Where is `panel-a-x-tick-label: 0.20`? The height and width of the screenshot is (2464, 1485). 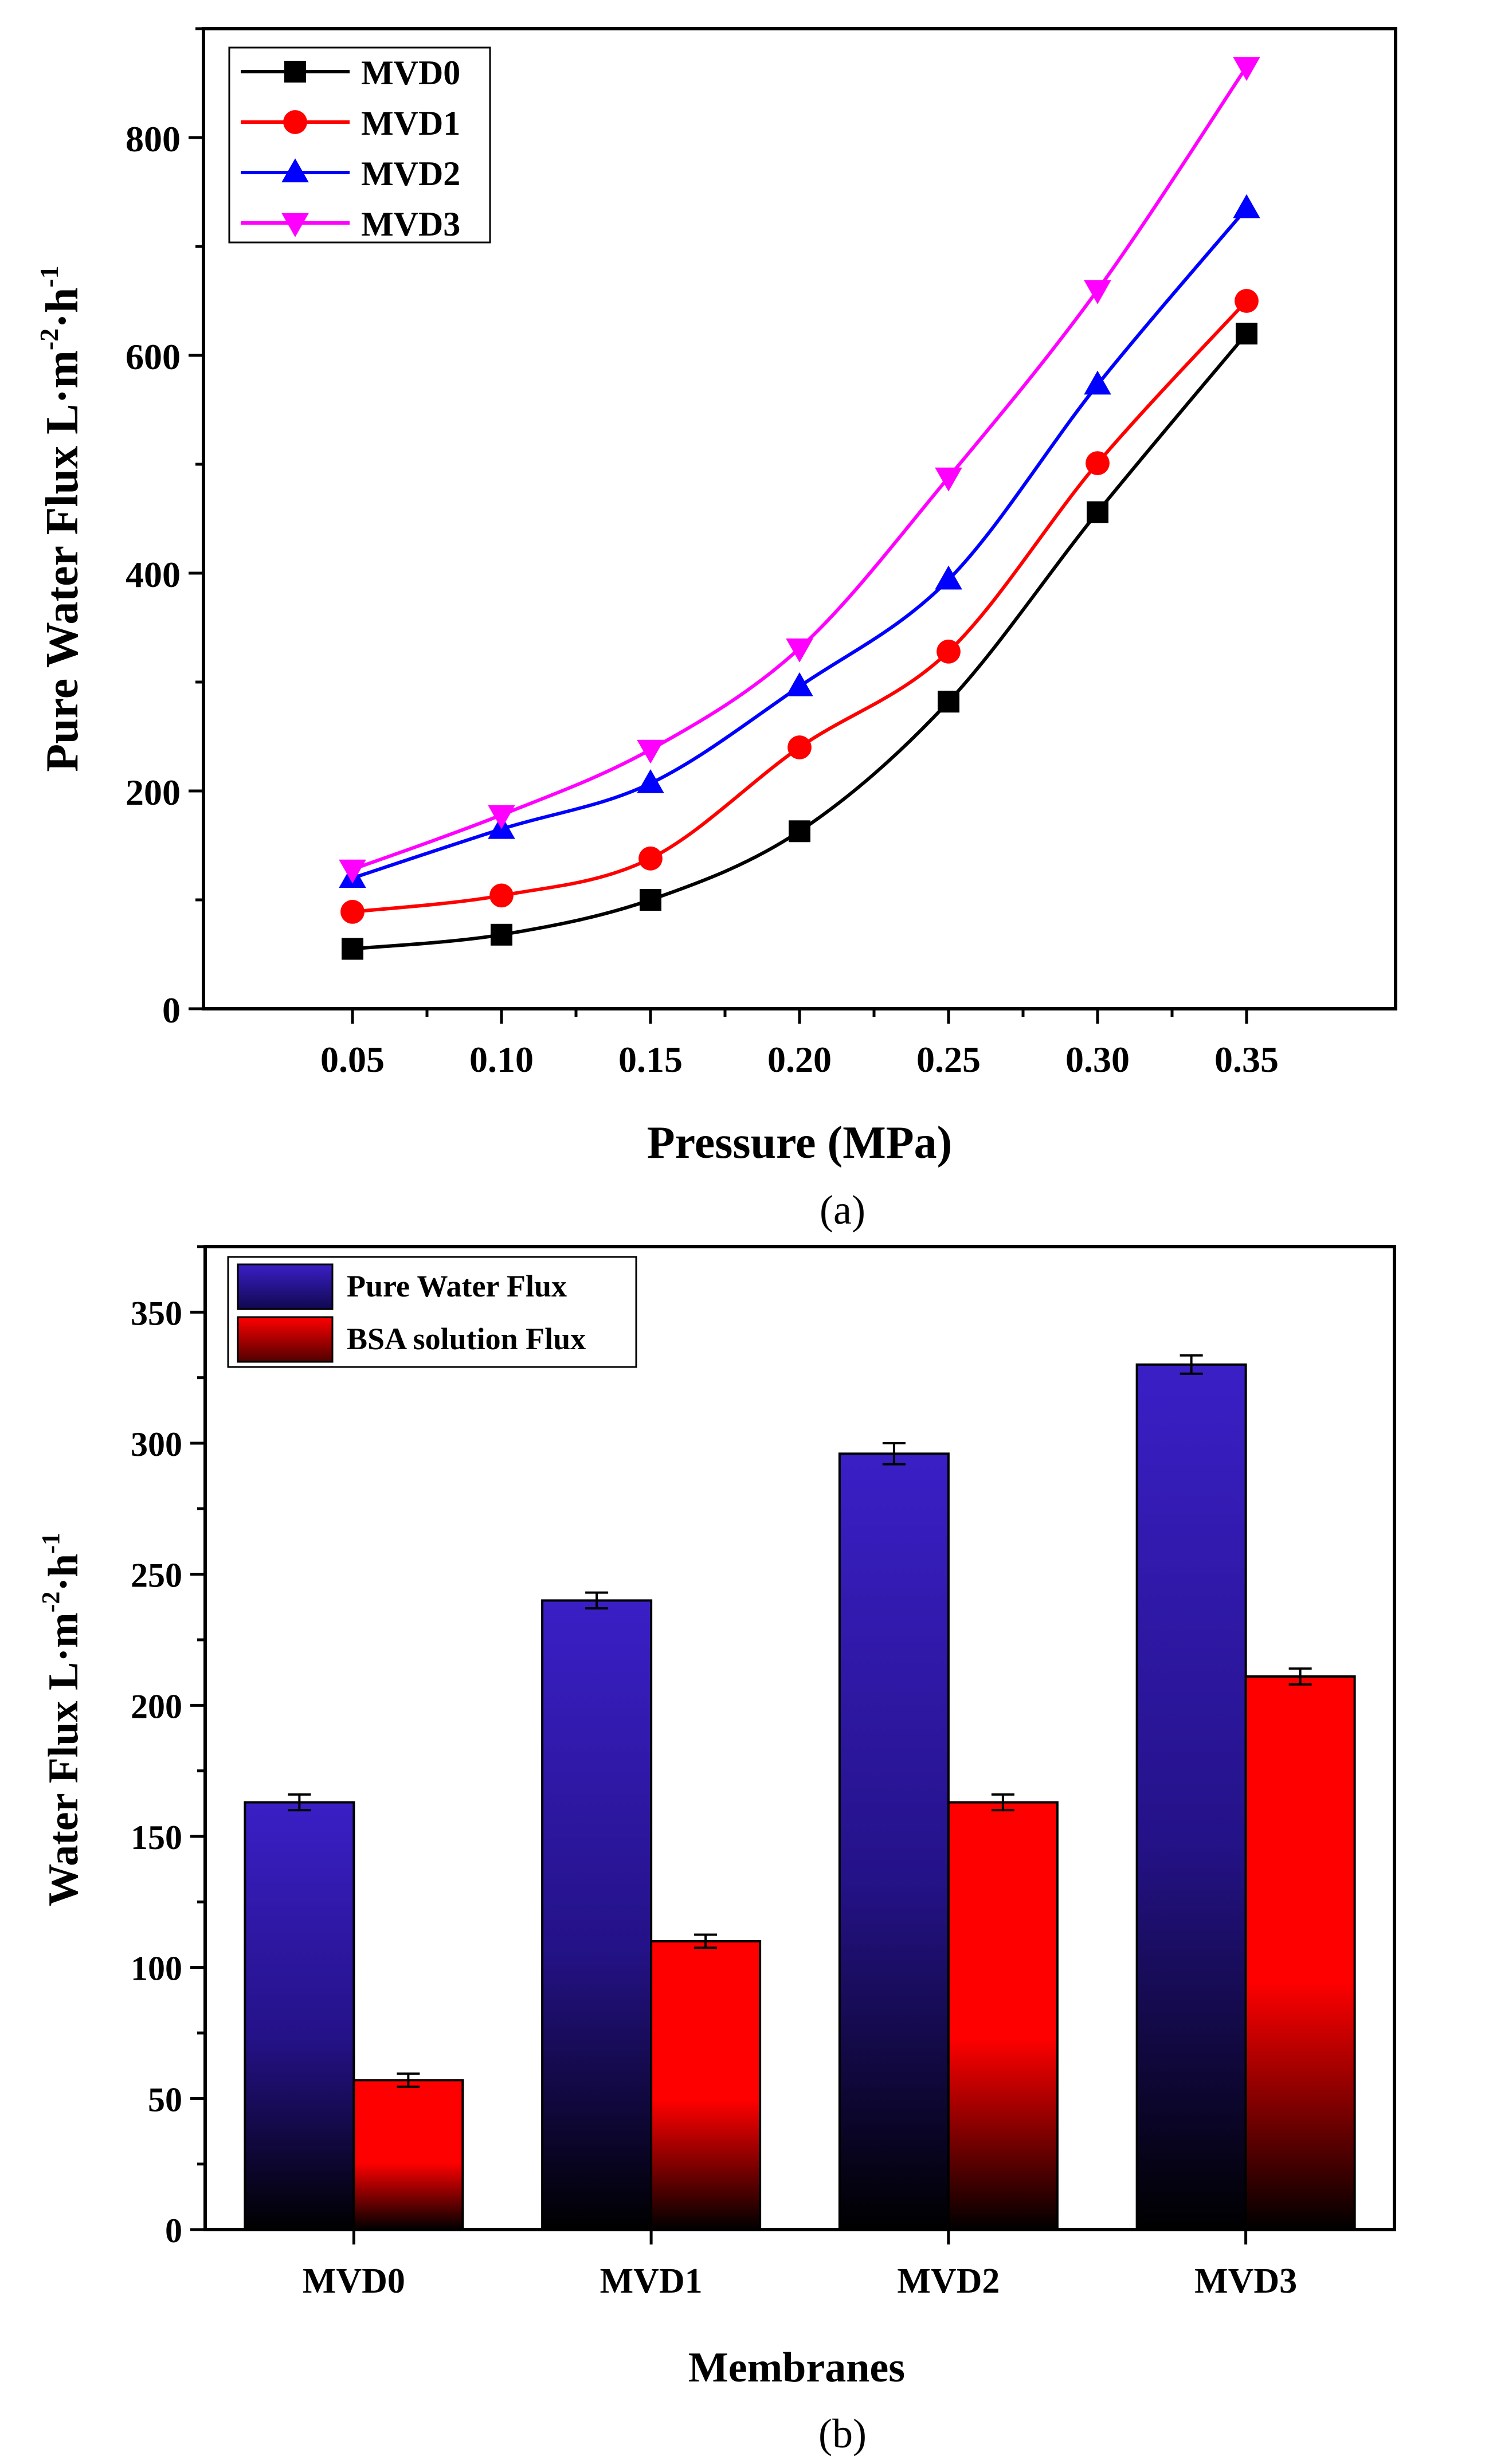
panel-a-x-tick-label: 0.20 is located at coordinates (799, 1059).